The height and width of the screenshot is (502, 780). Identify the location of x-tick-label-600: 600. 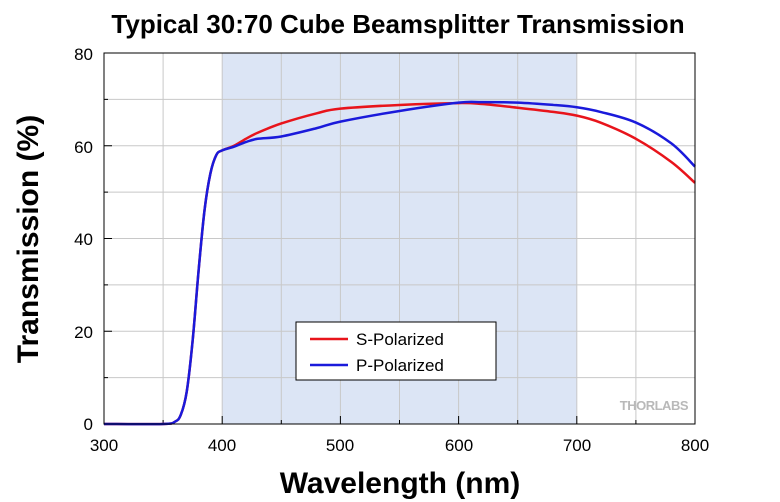
(459, 445).